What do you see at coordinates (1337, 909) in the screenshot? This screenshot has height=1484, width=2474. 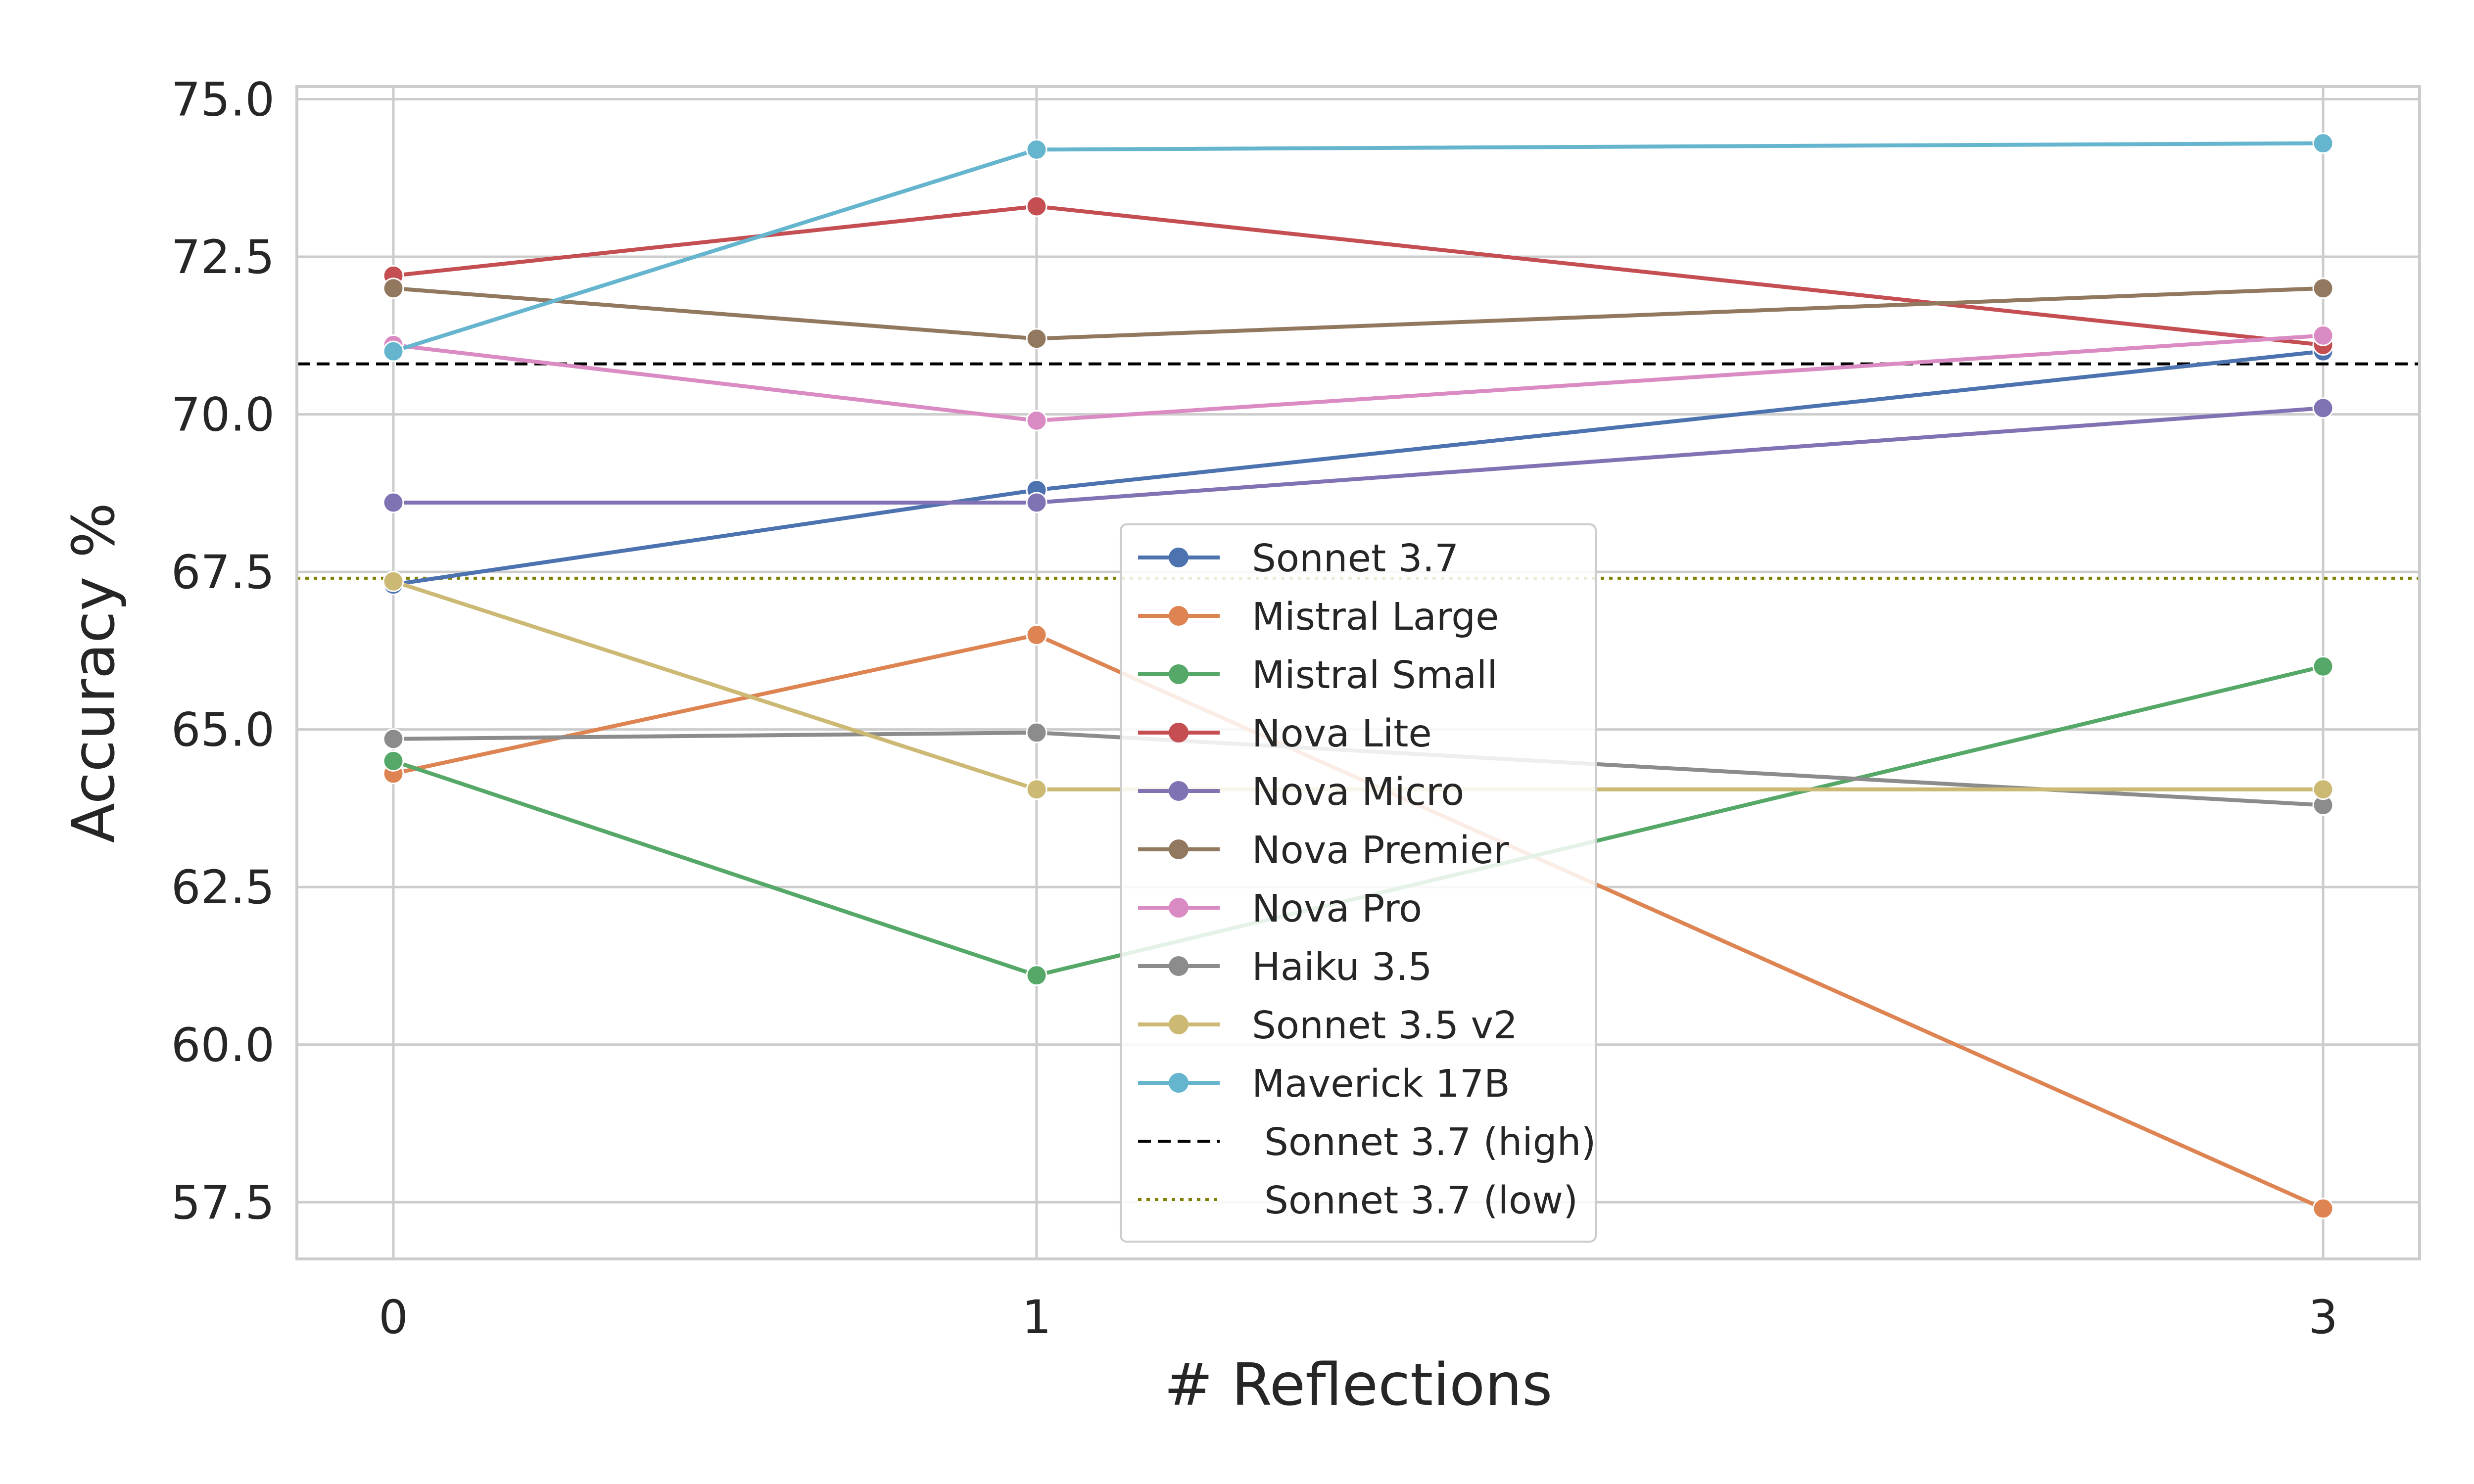 I see `legend-label: Nova Pro` at bounding box center [1337, 909].